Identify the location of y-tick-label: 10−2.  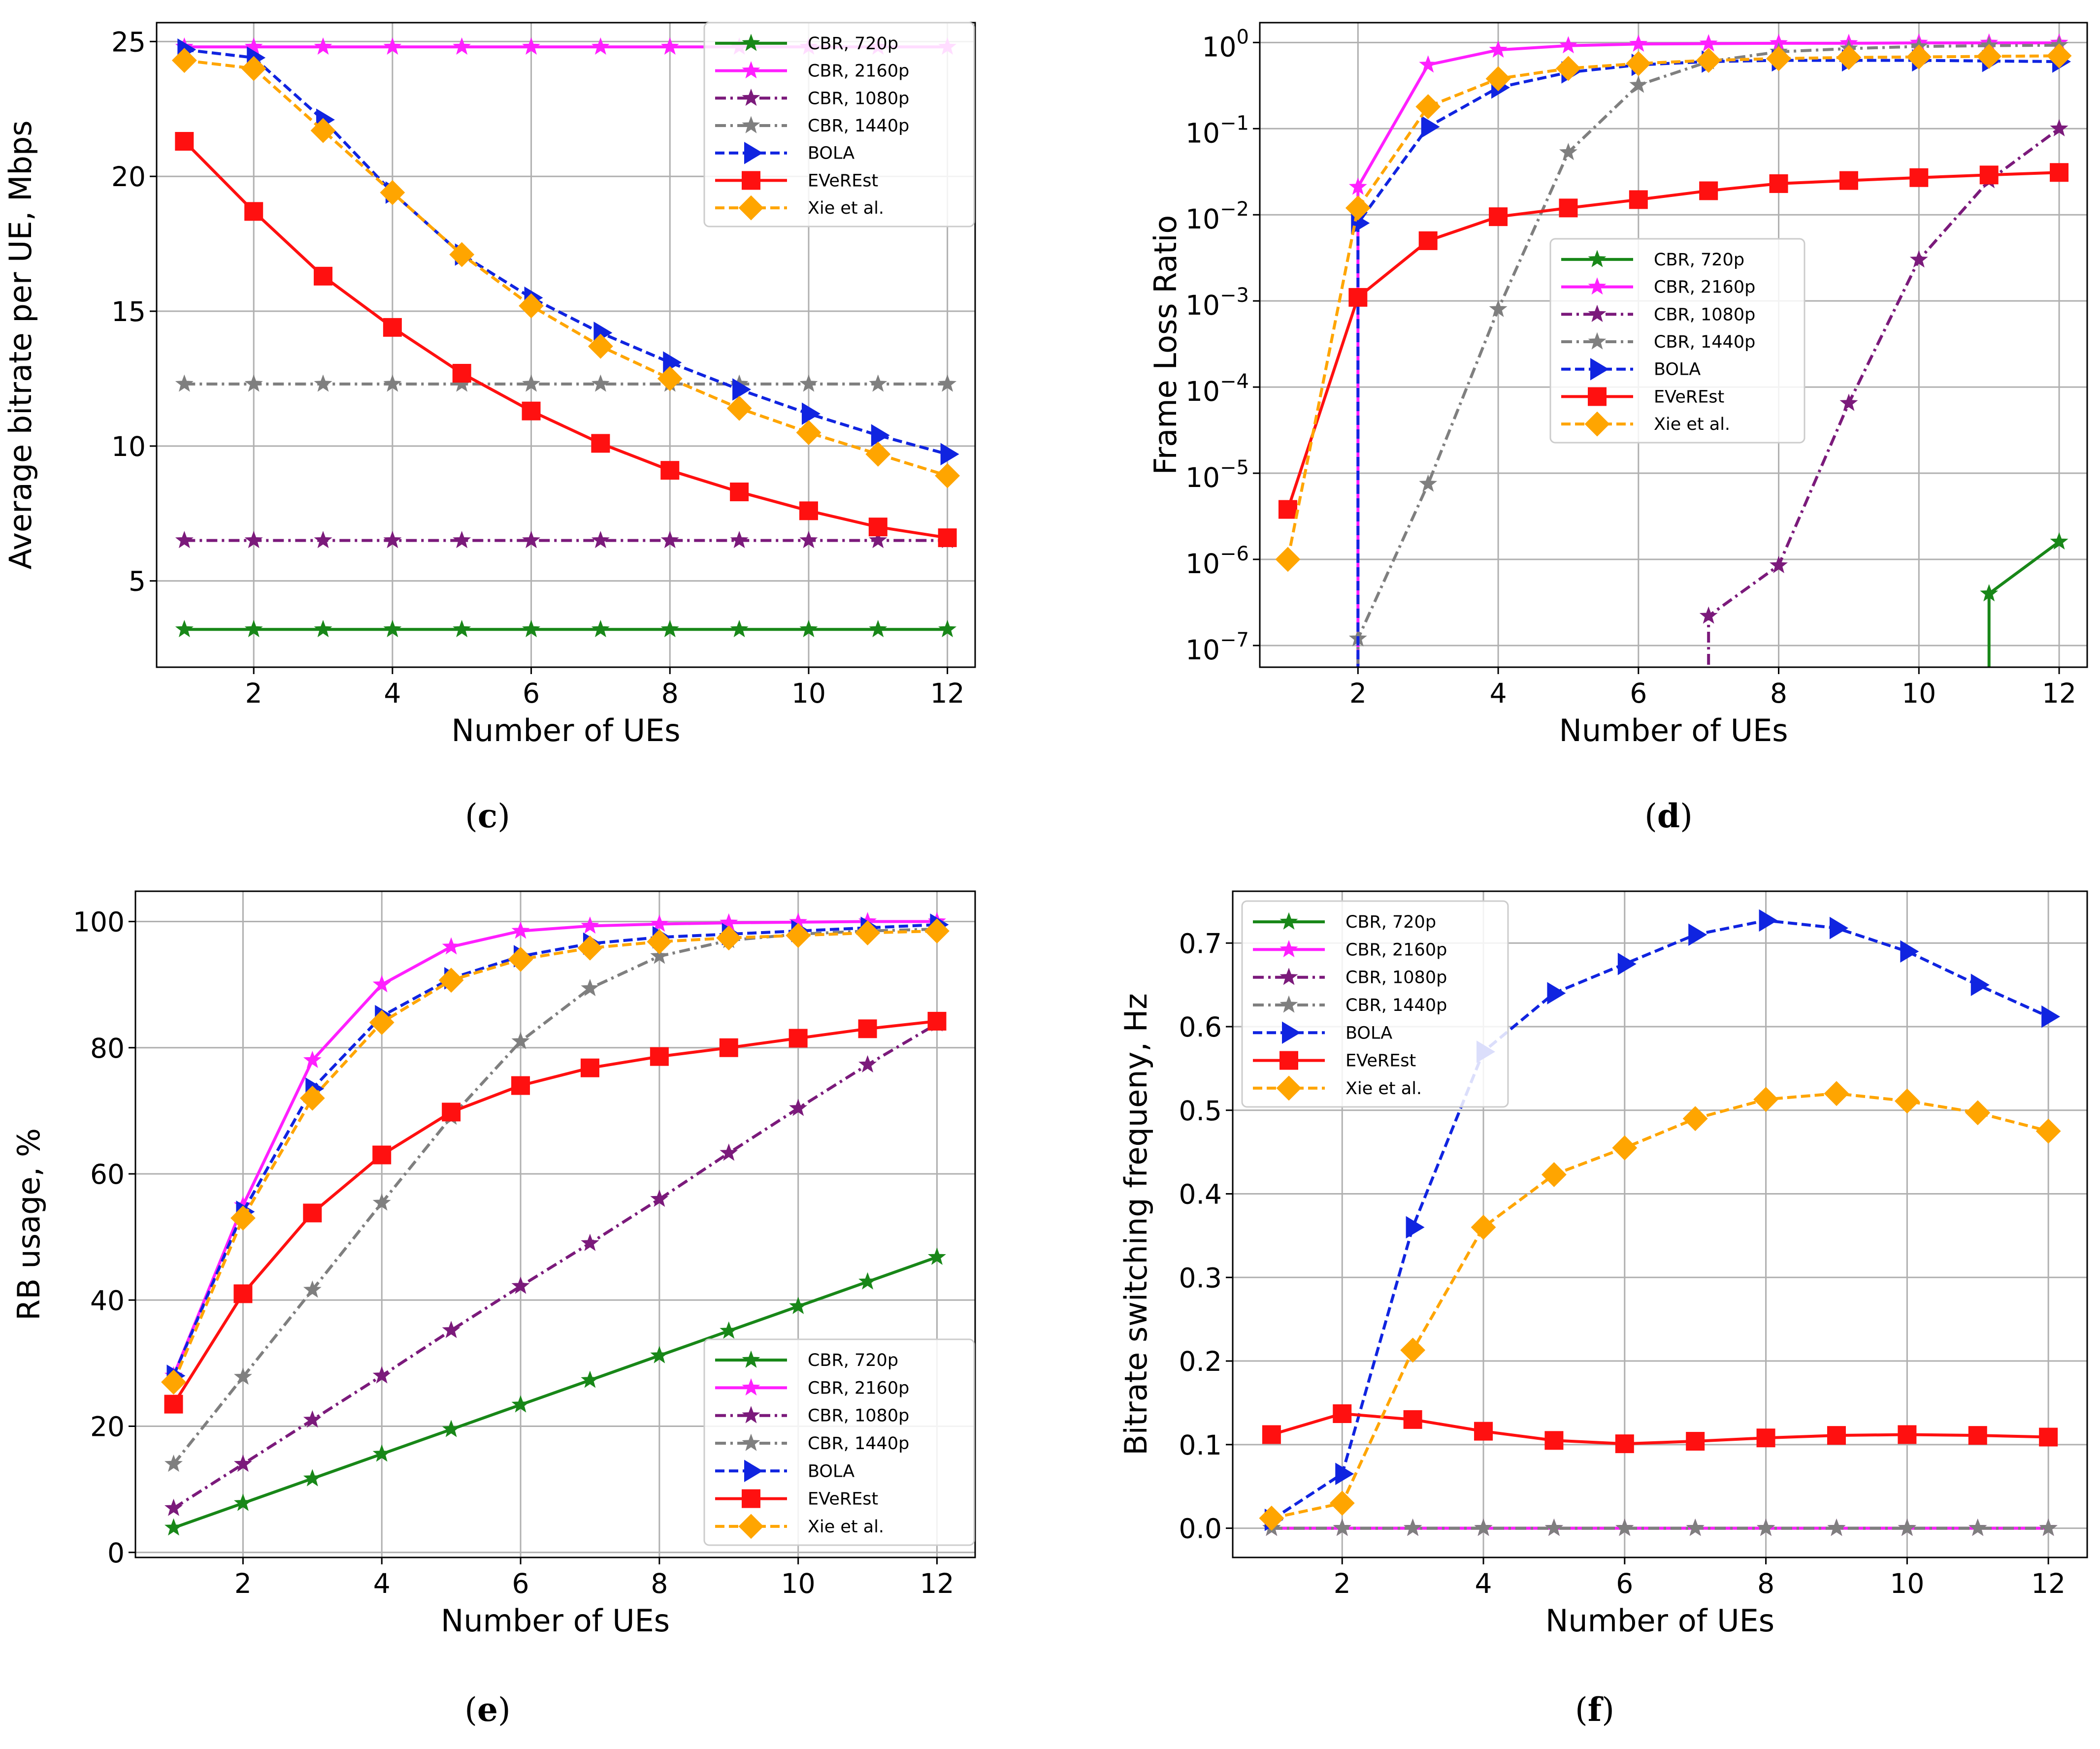
(1217, 216).